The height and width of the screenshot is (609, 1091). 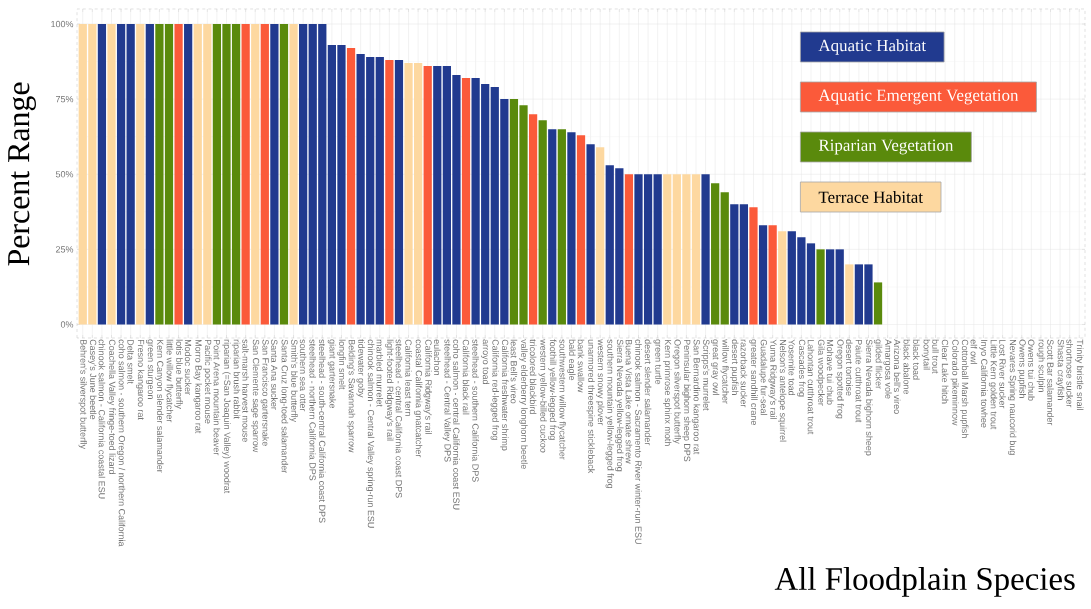 I want to click on x-tick-label: desert slender salamander, so click(x=648, y=392).